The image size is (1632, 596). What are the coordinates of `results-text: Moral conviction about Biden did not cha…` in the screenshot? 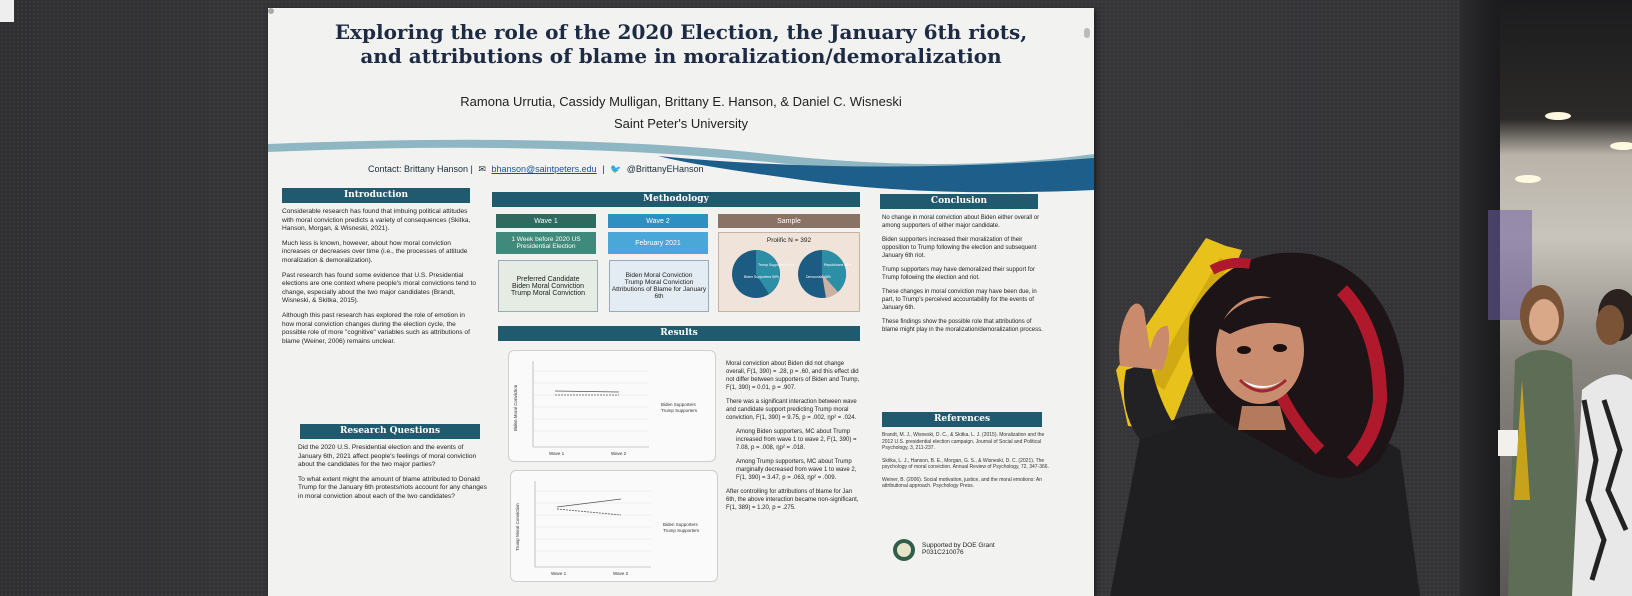 It's located at (794, 439).